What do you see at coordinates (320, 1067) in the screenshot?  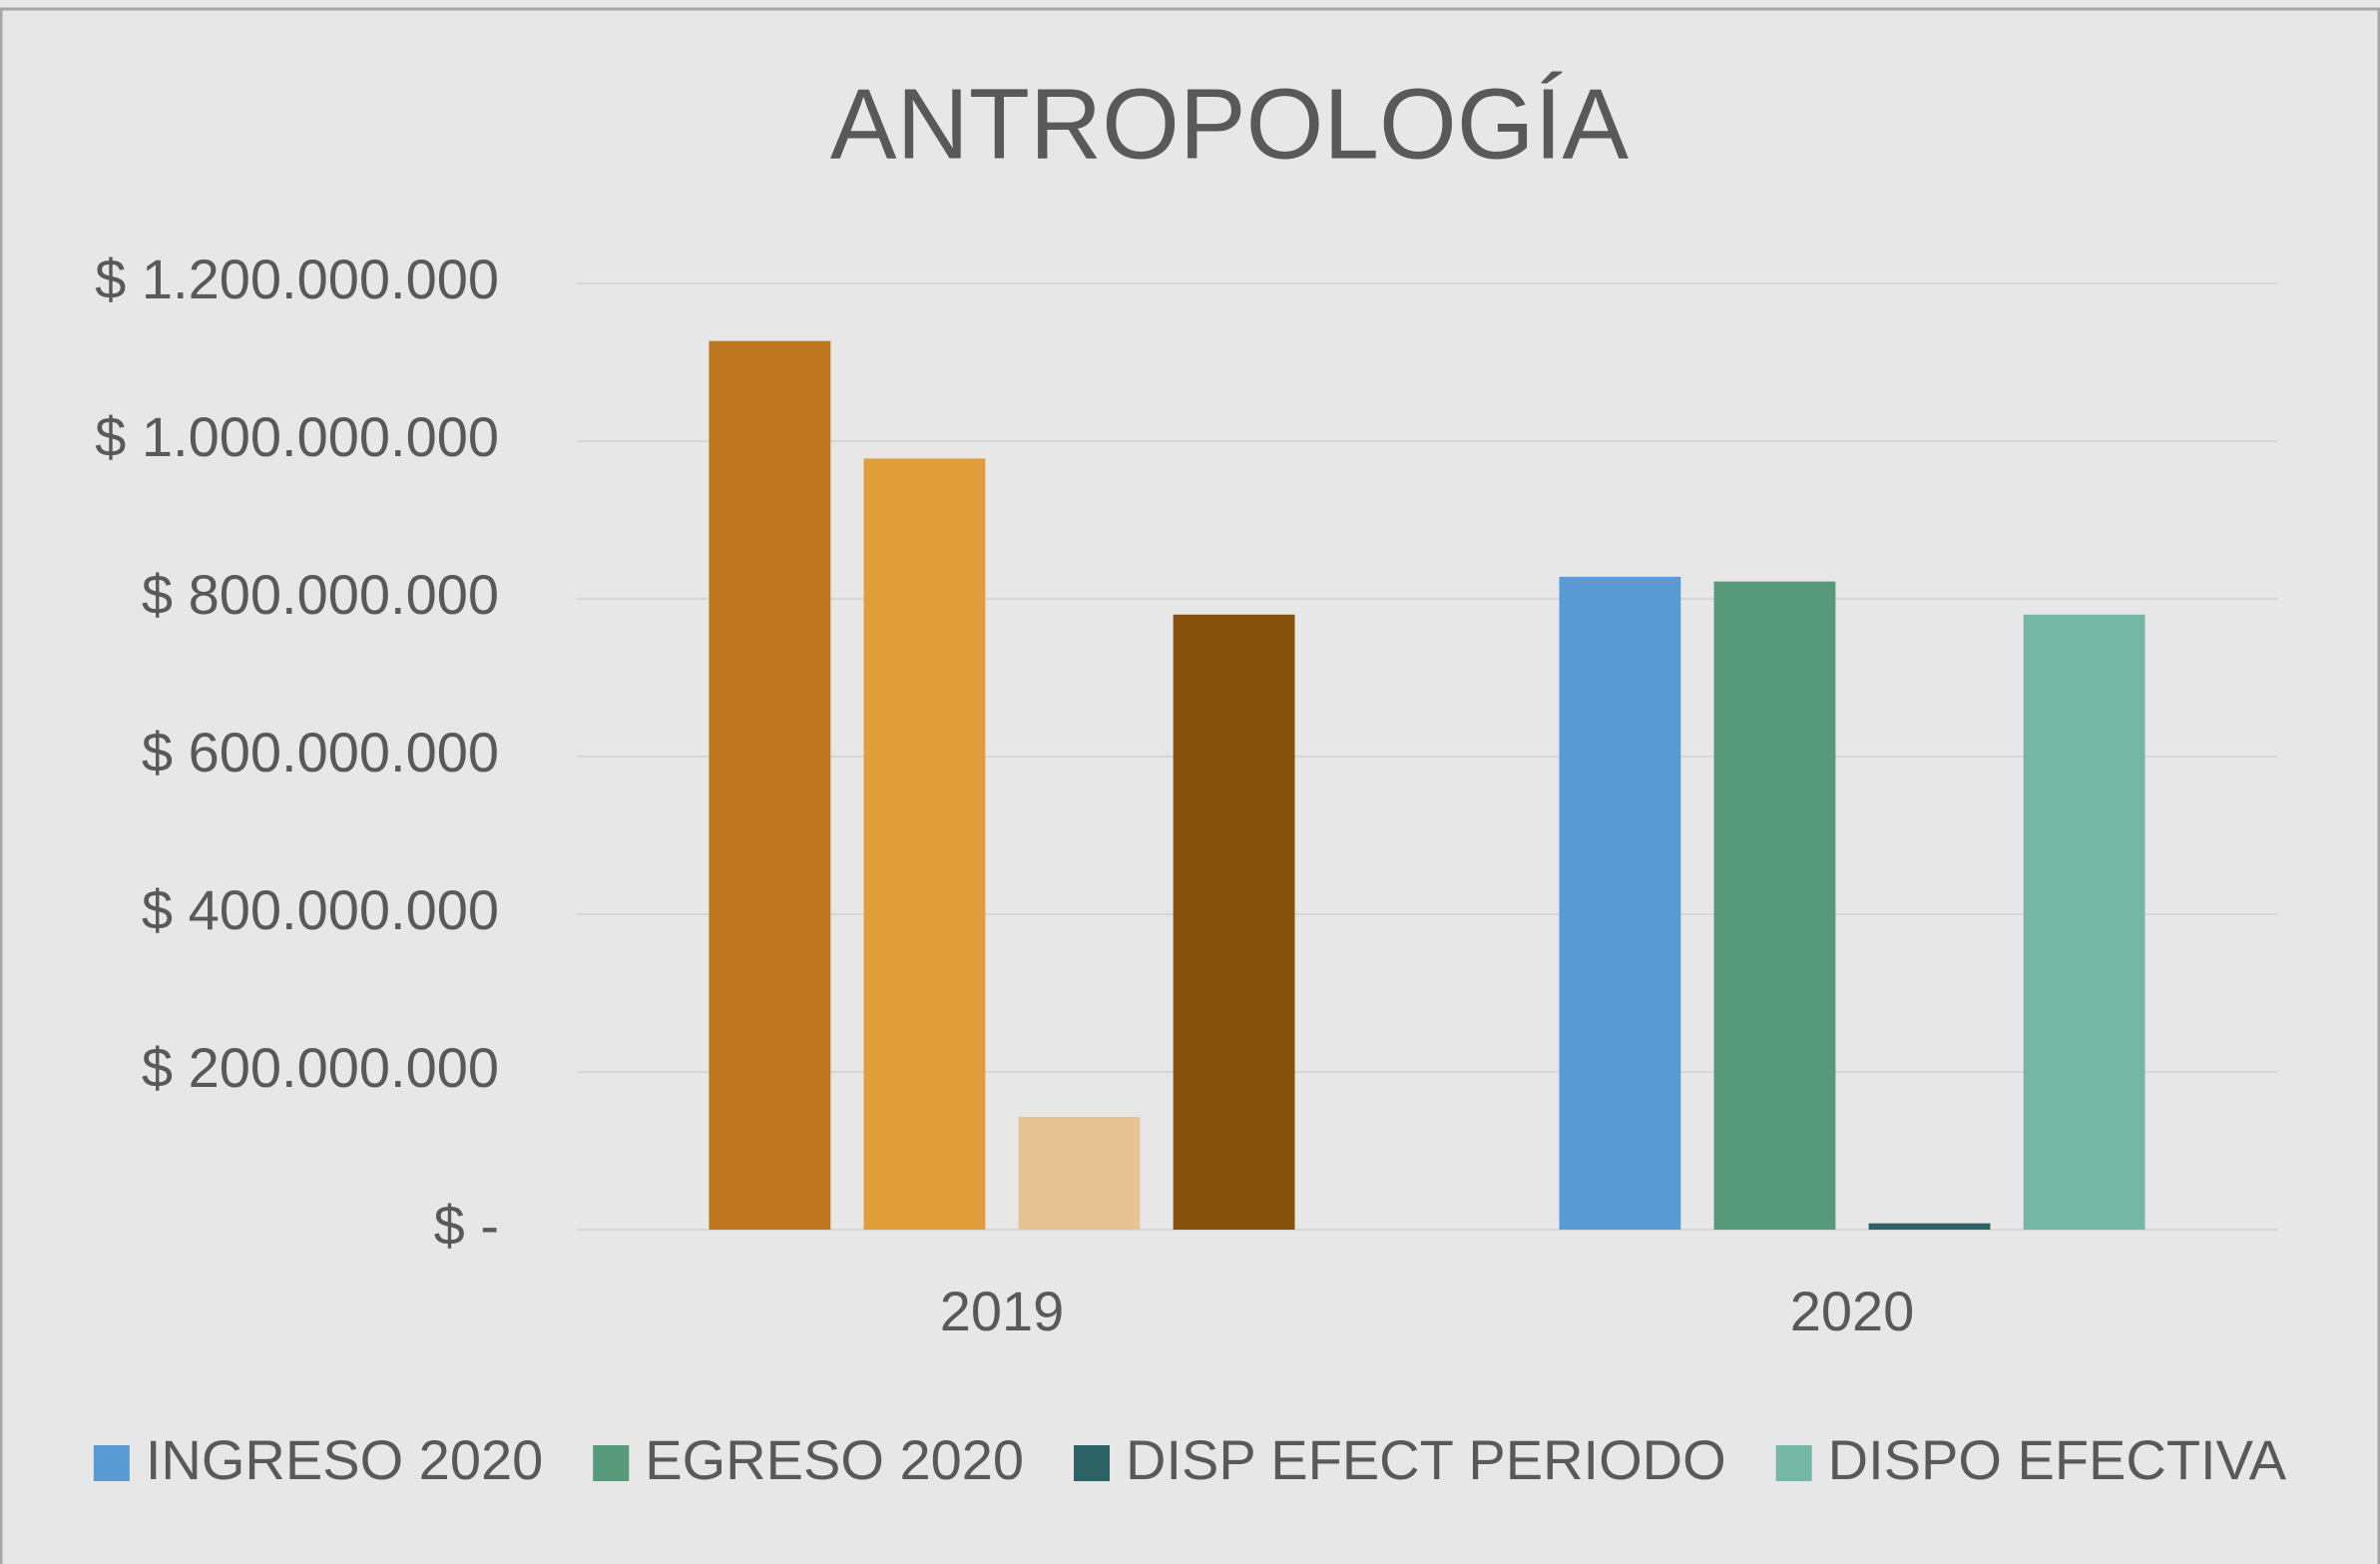 I see `y-tick-label: $ 200.000.000` at bounding box center [320, 1067].